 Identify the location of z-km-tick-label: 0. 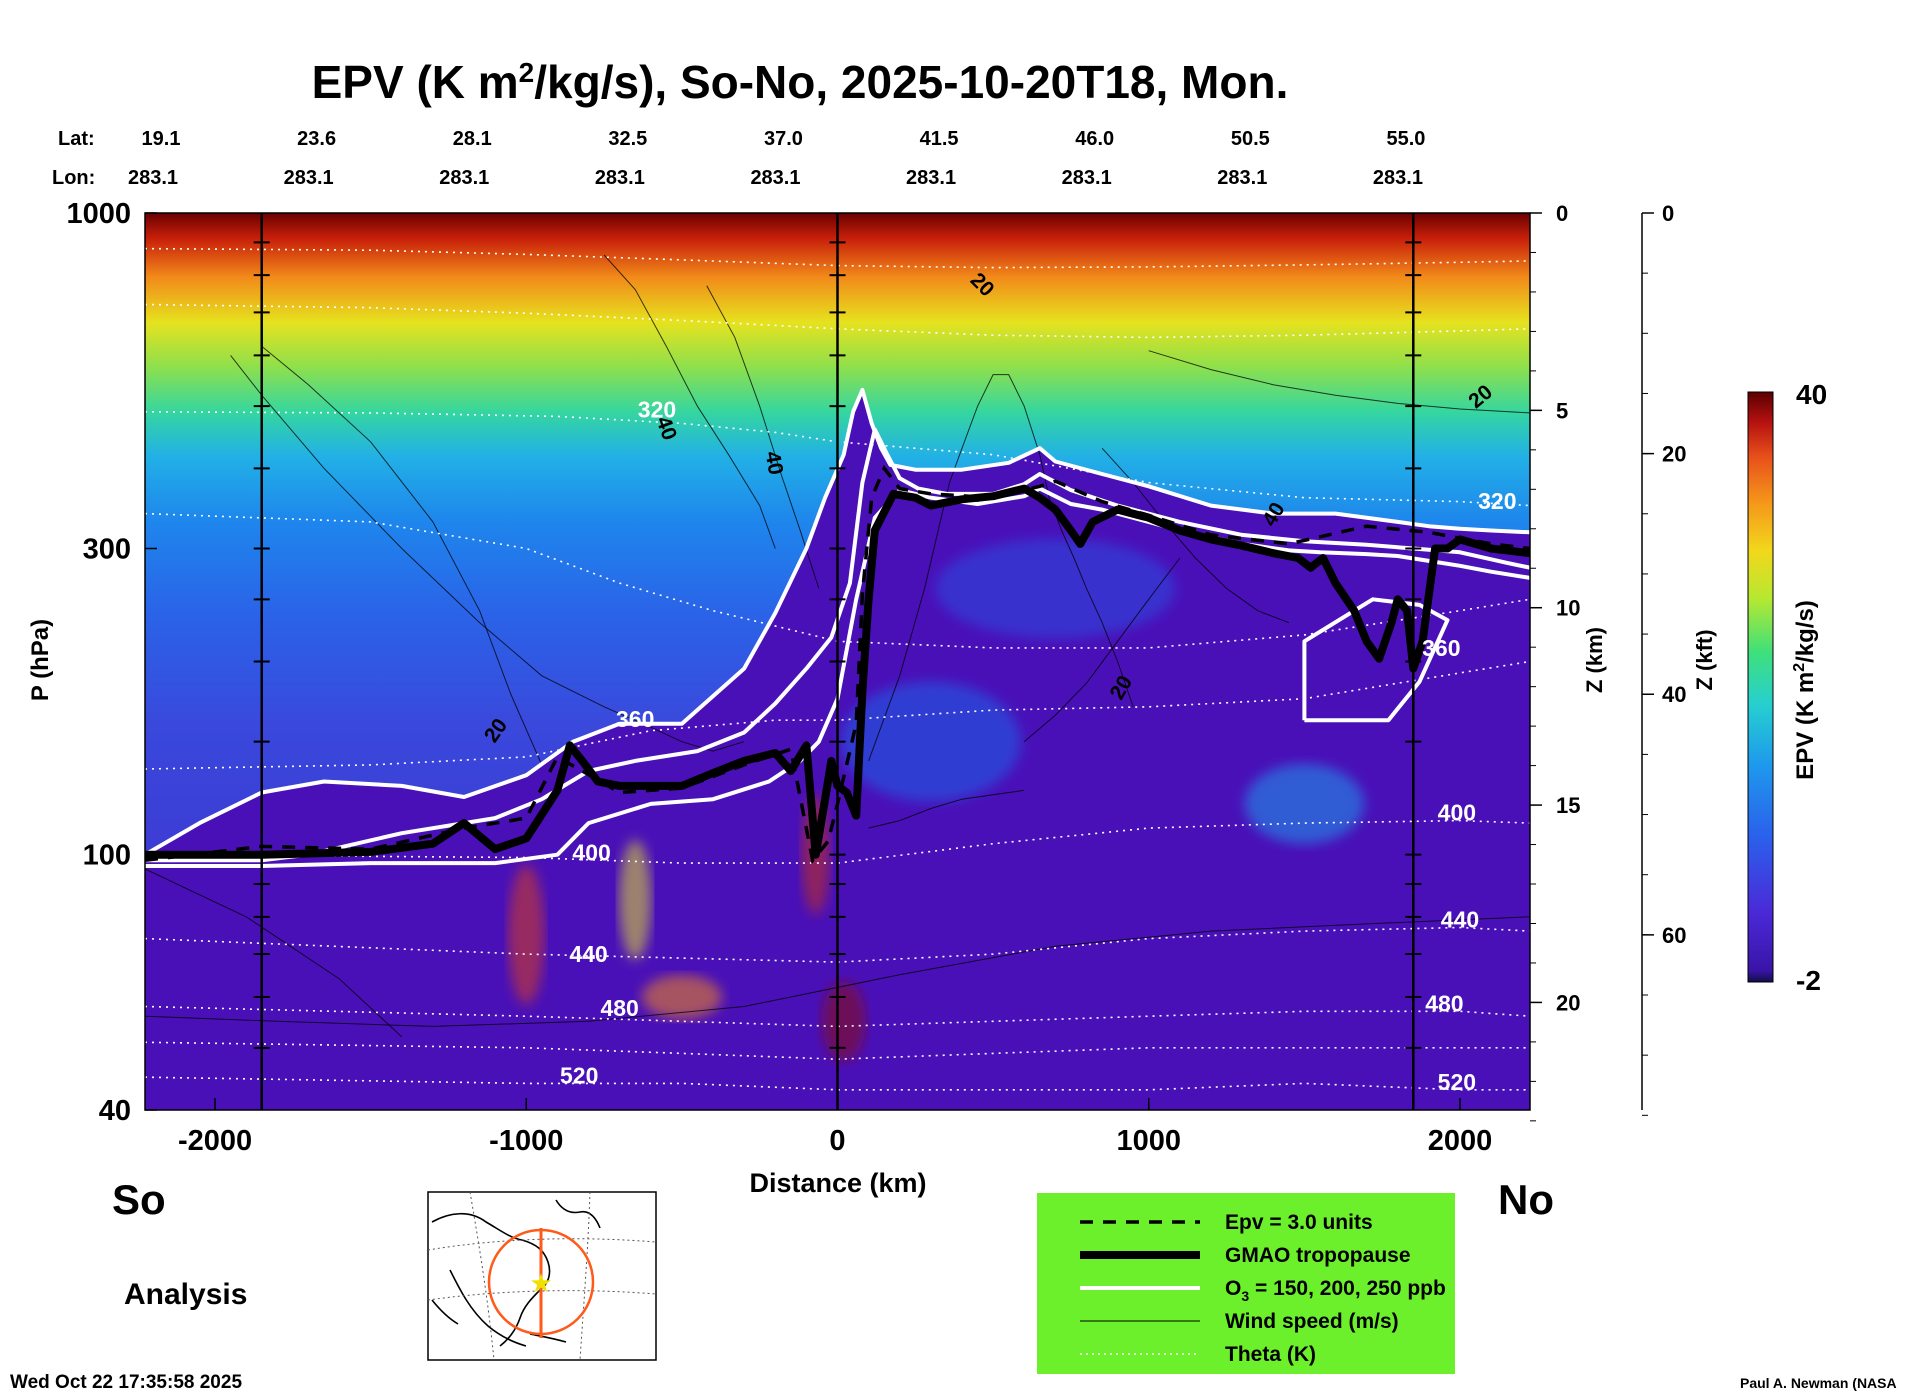
(1562, 213).